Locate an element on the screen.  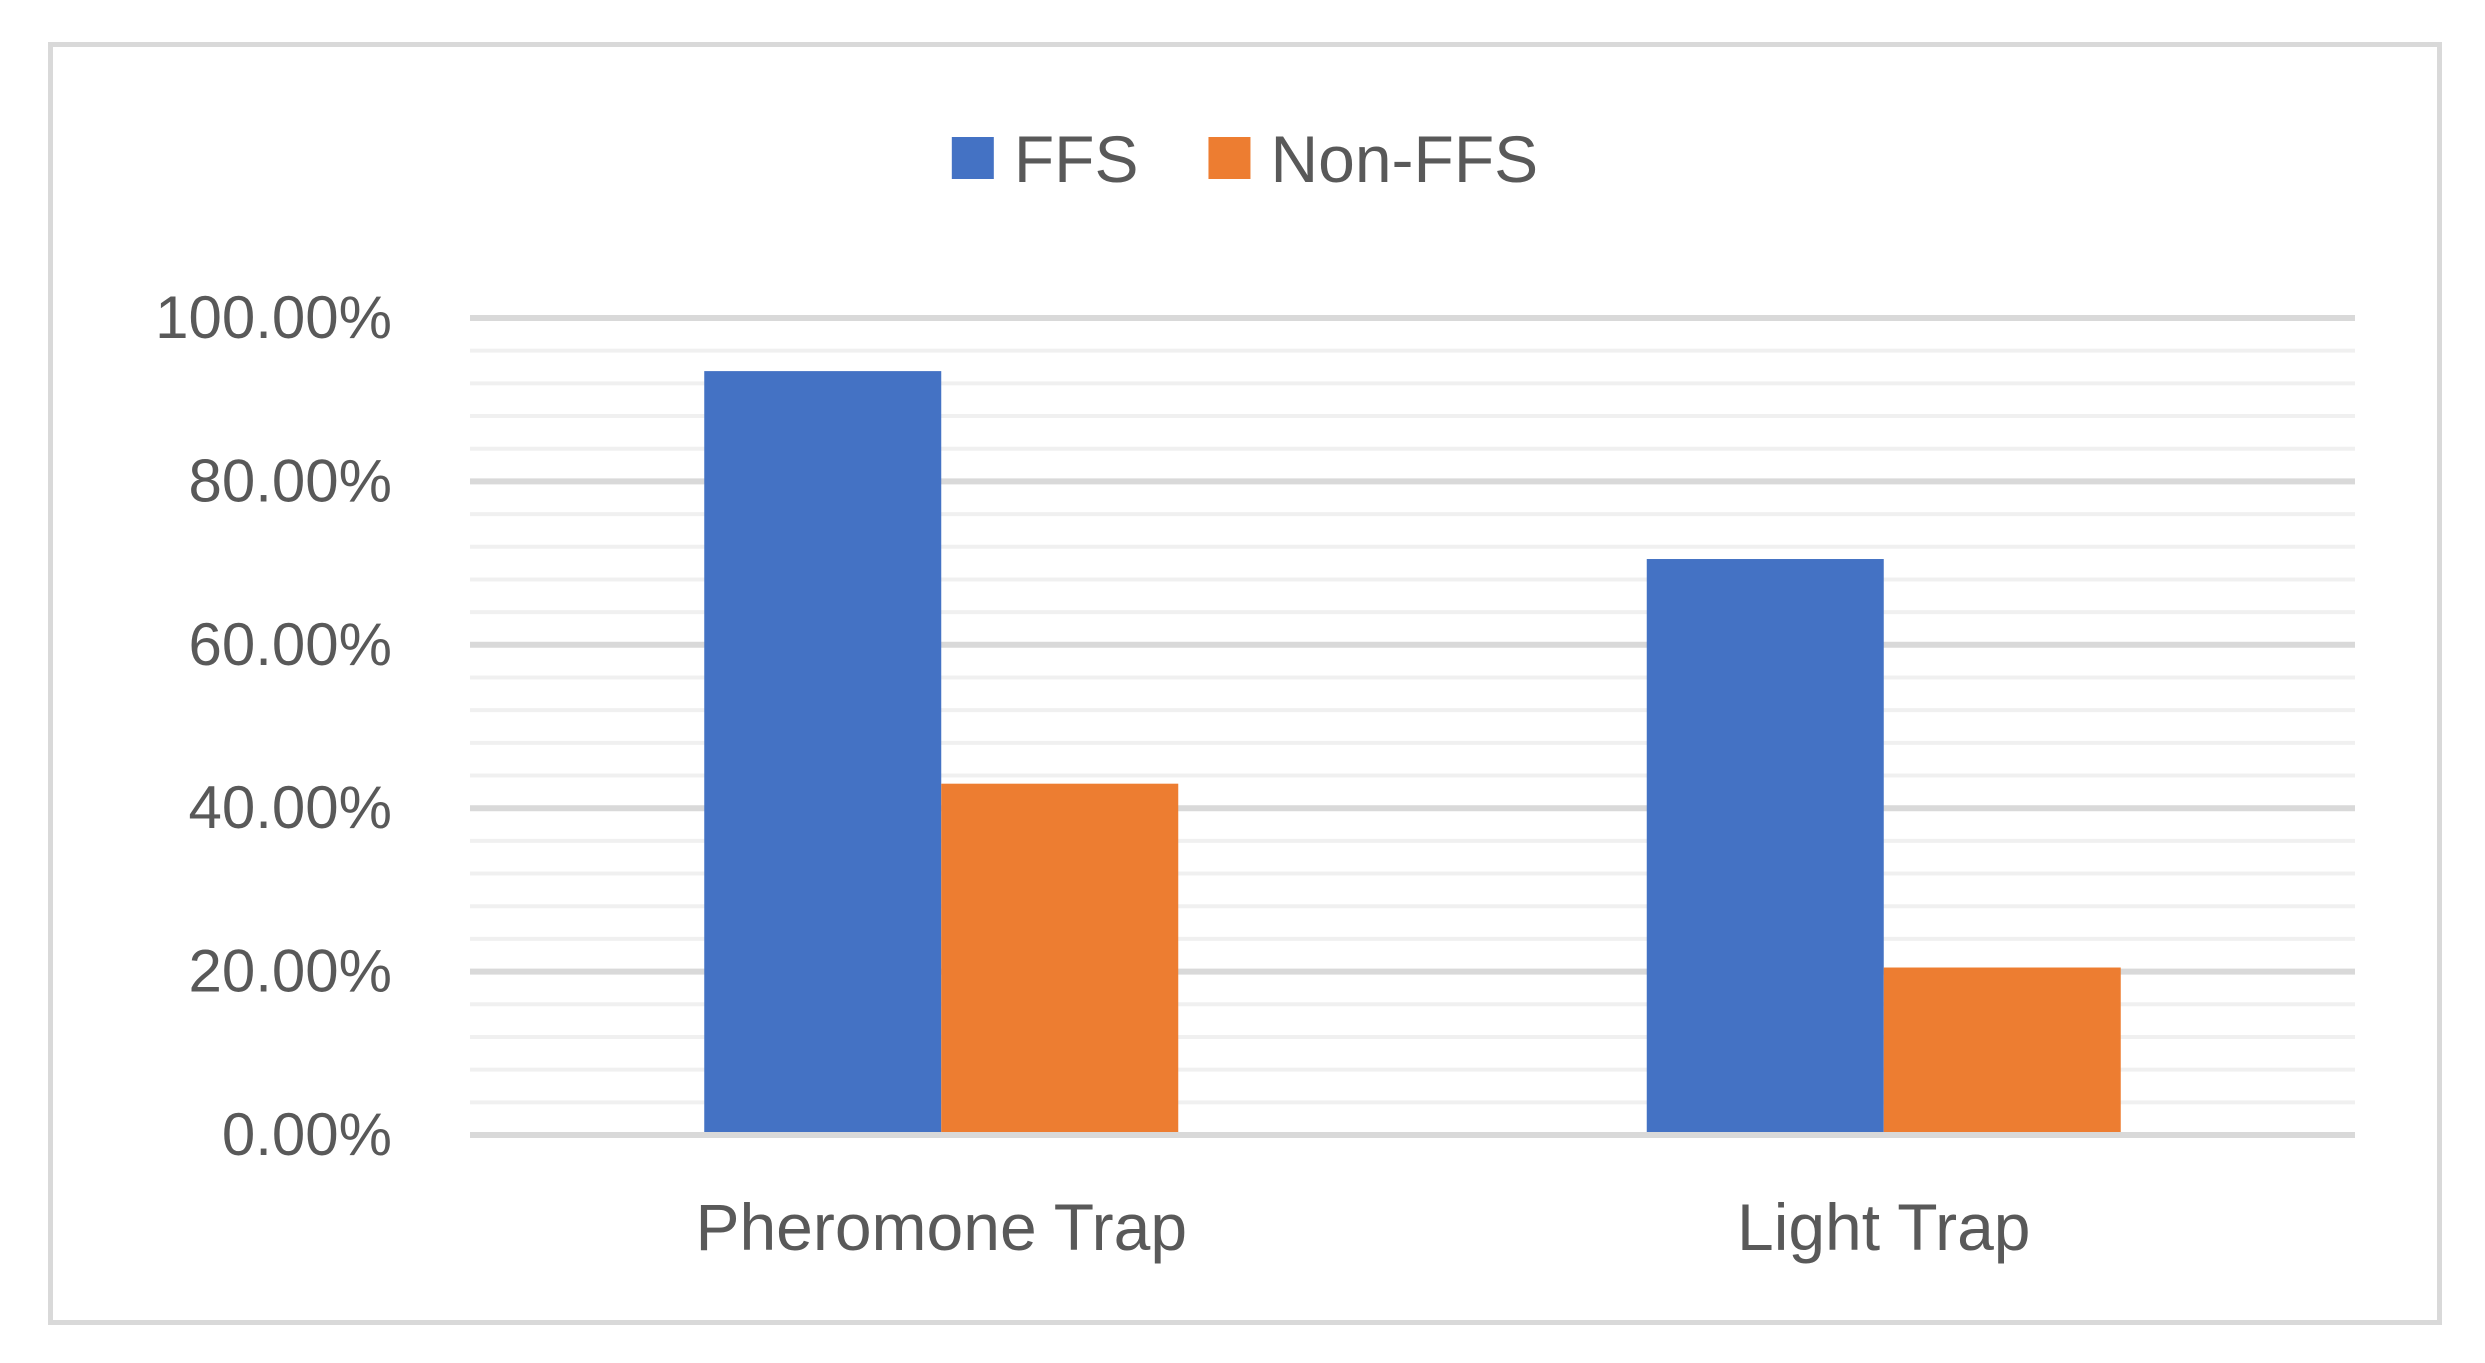
x-axis-categories: Pheromone Trap Light Trap is located at coordinates (1362, 1227).